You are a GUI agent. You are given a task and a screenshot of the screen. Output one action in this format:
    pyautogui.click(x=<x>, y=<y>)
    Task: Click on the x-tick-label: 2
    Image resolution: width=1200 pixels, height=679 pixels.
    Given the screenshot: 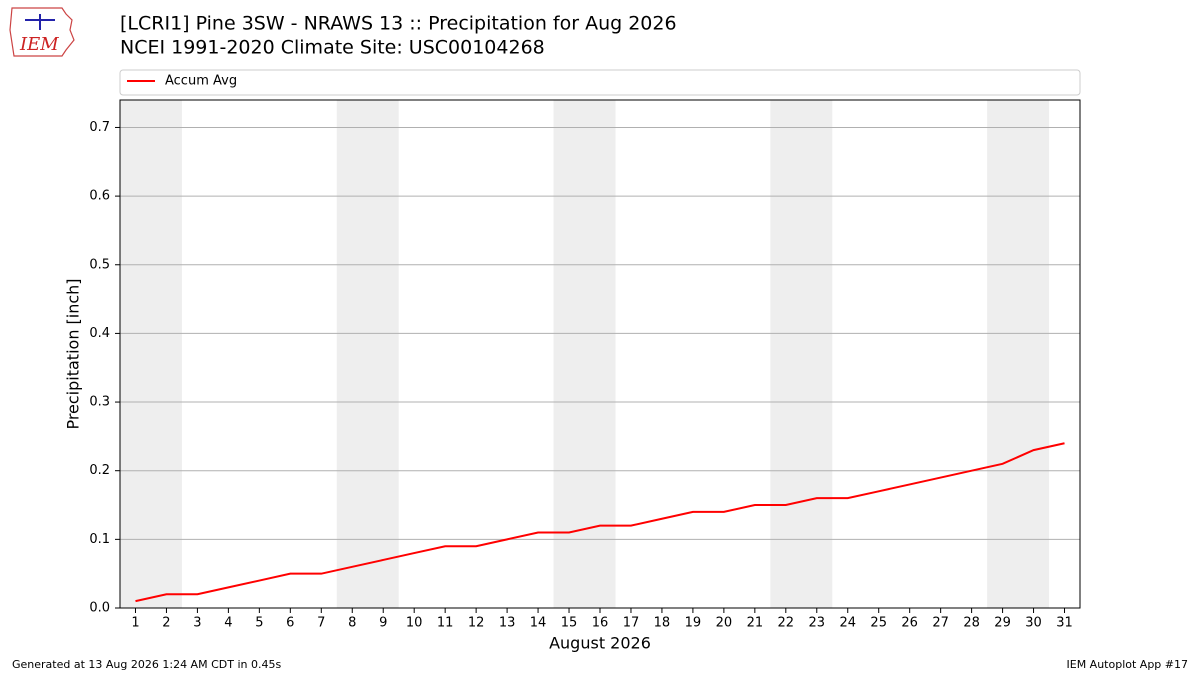 What is the action you would take?
    pyautogui.click(x=166, y=623)
    